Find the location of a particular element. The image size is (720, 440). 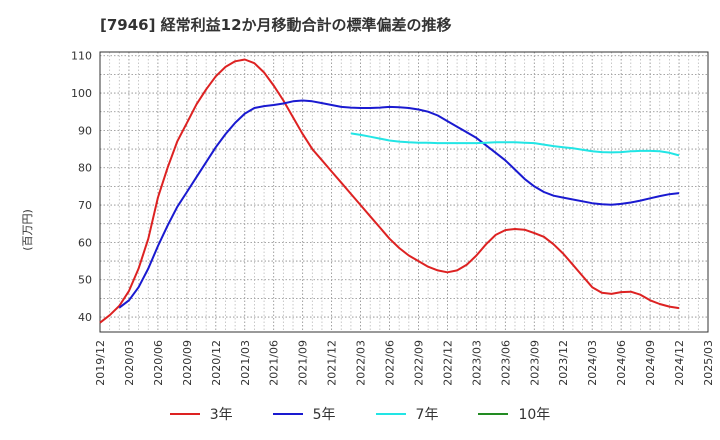

x-tick-label: 2020/09 is located at coordinates (187, 363).